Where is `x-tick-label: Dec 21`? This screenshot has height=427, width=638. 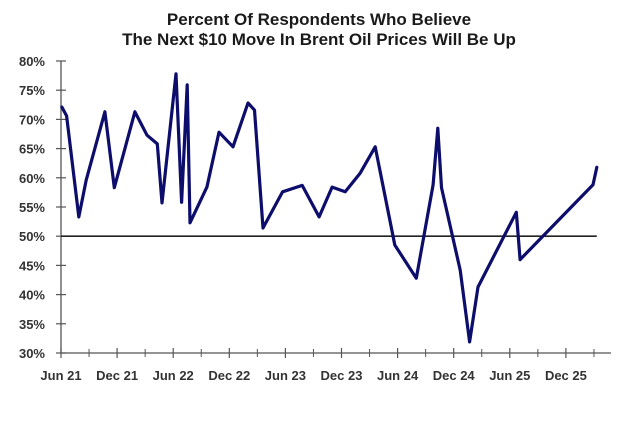 x-tick-label: Dec 21 is located at coordinates (117, 375).